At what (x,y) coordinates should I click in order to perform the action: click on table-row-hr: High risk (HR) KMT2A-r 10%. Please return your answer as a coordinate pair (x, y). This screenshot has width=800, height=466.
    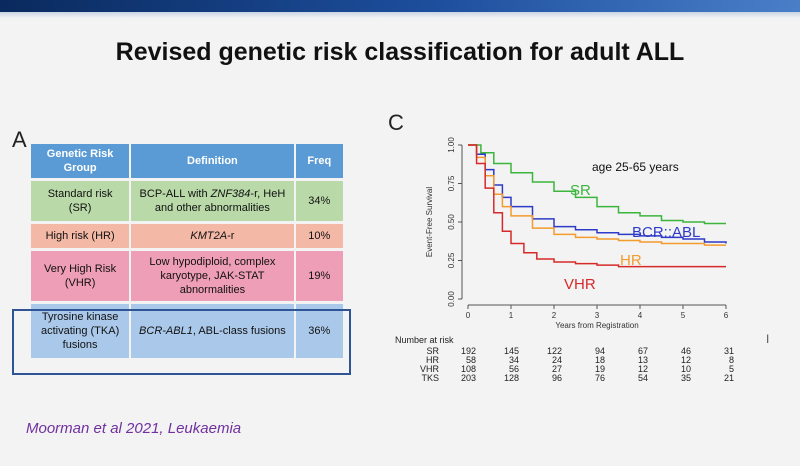
    Looking at the image, I should click on (188, 236).